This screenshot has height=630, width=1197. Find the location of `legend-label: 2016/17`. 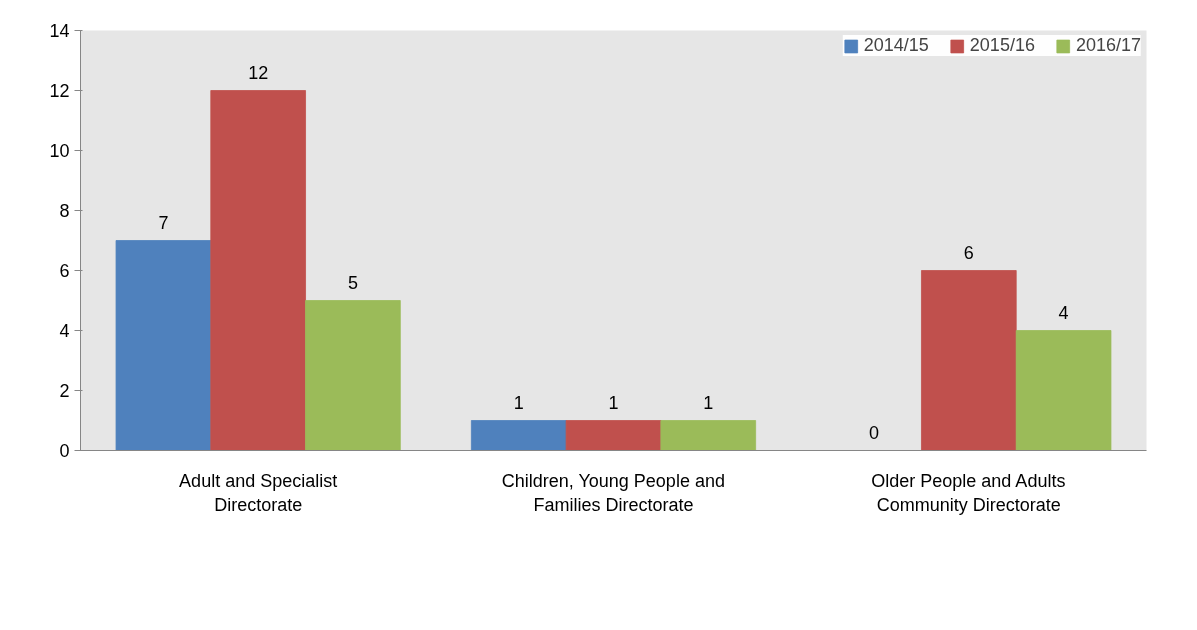

legend-label: 2016/17 is located at coordinates (1108, 45).